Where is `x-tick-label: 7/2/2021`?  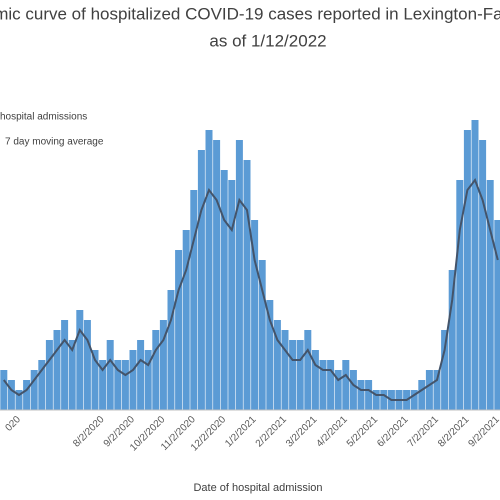
x-tick-label: 7/2/2021 is located at coordinates (424, 432).